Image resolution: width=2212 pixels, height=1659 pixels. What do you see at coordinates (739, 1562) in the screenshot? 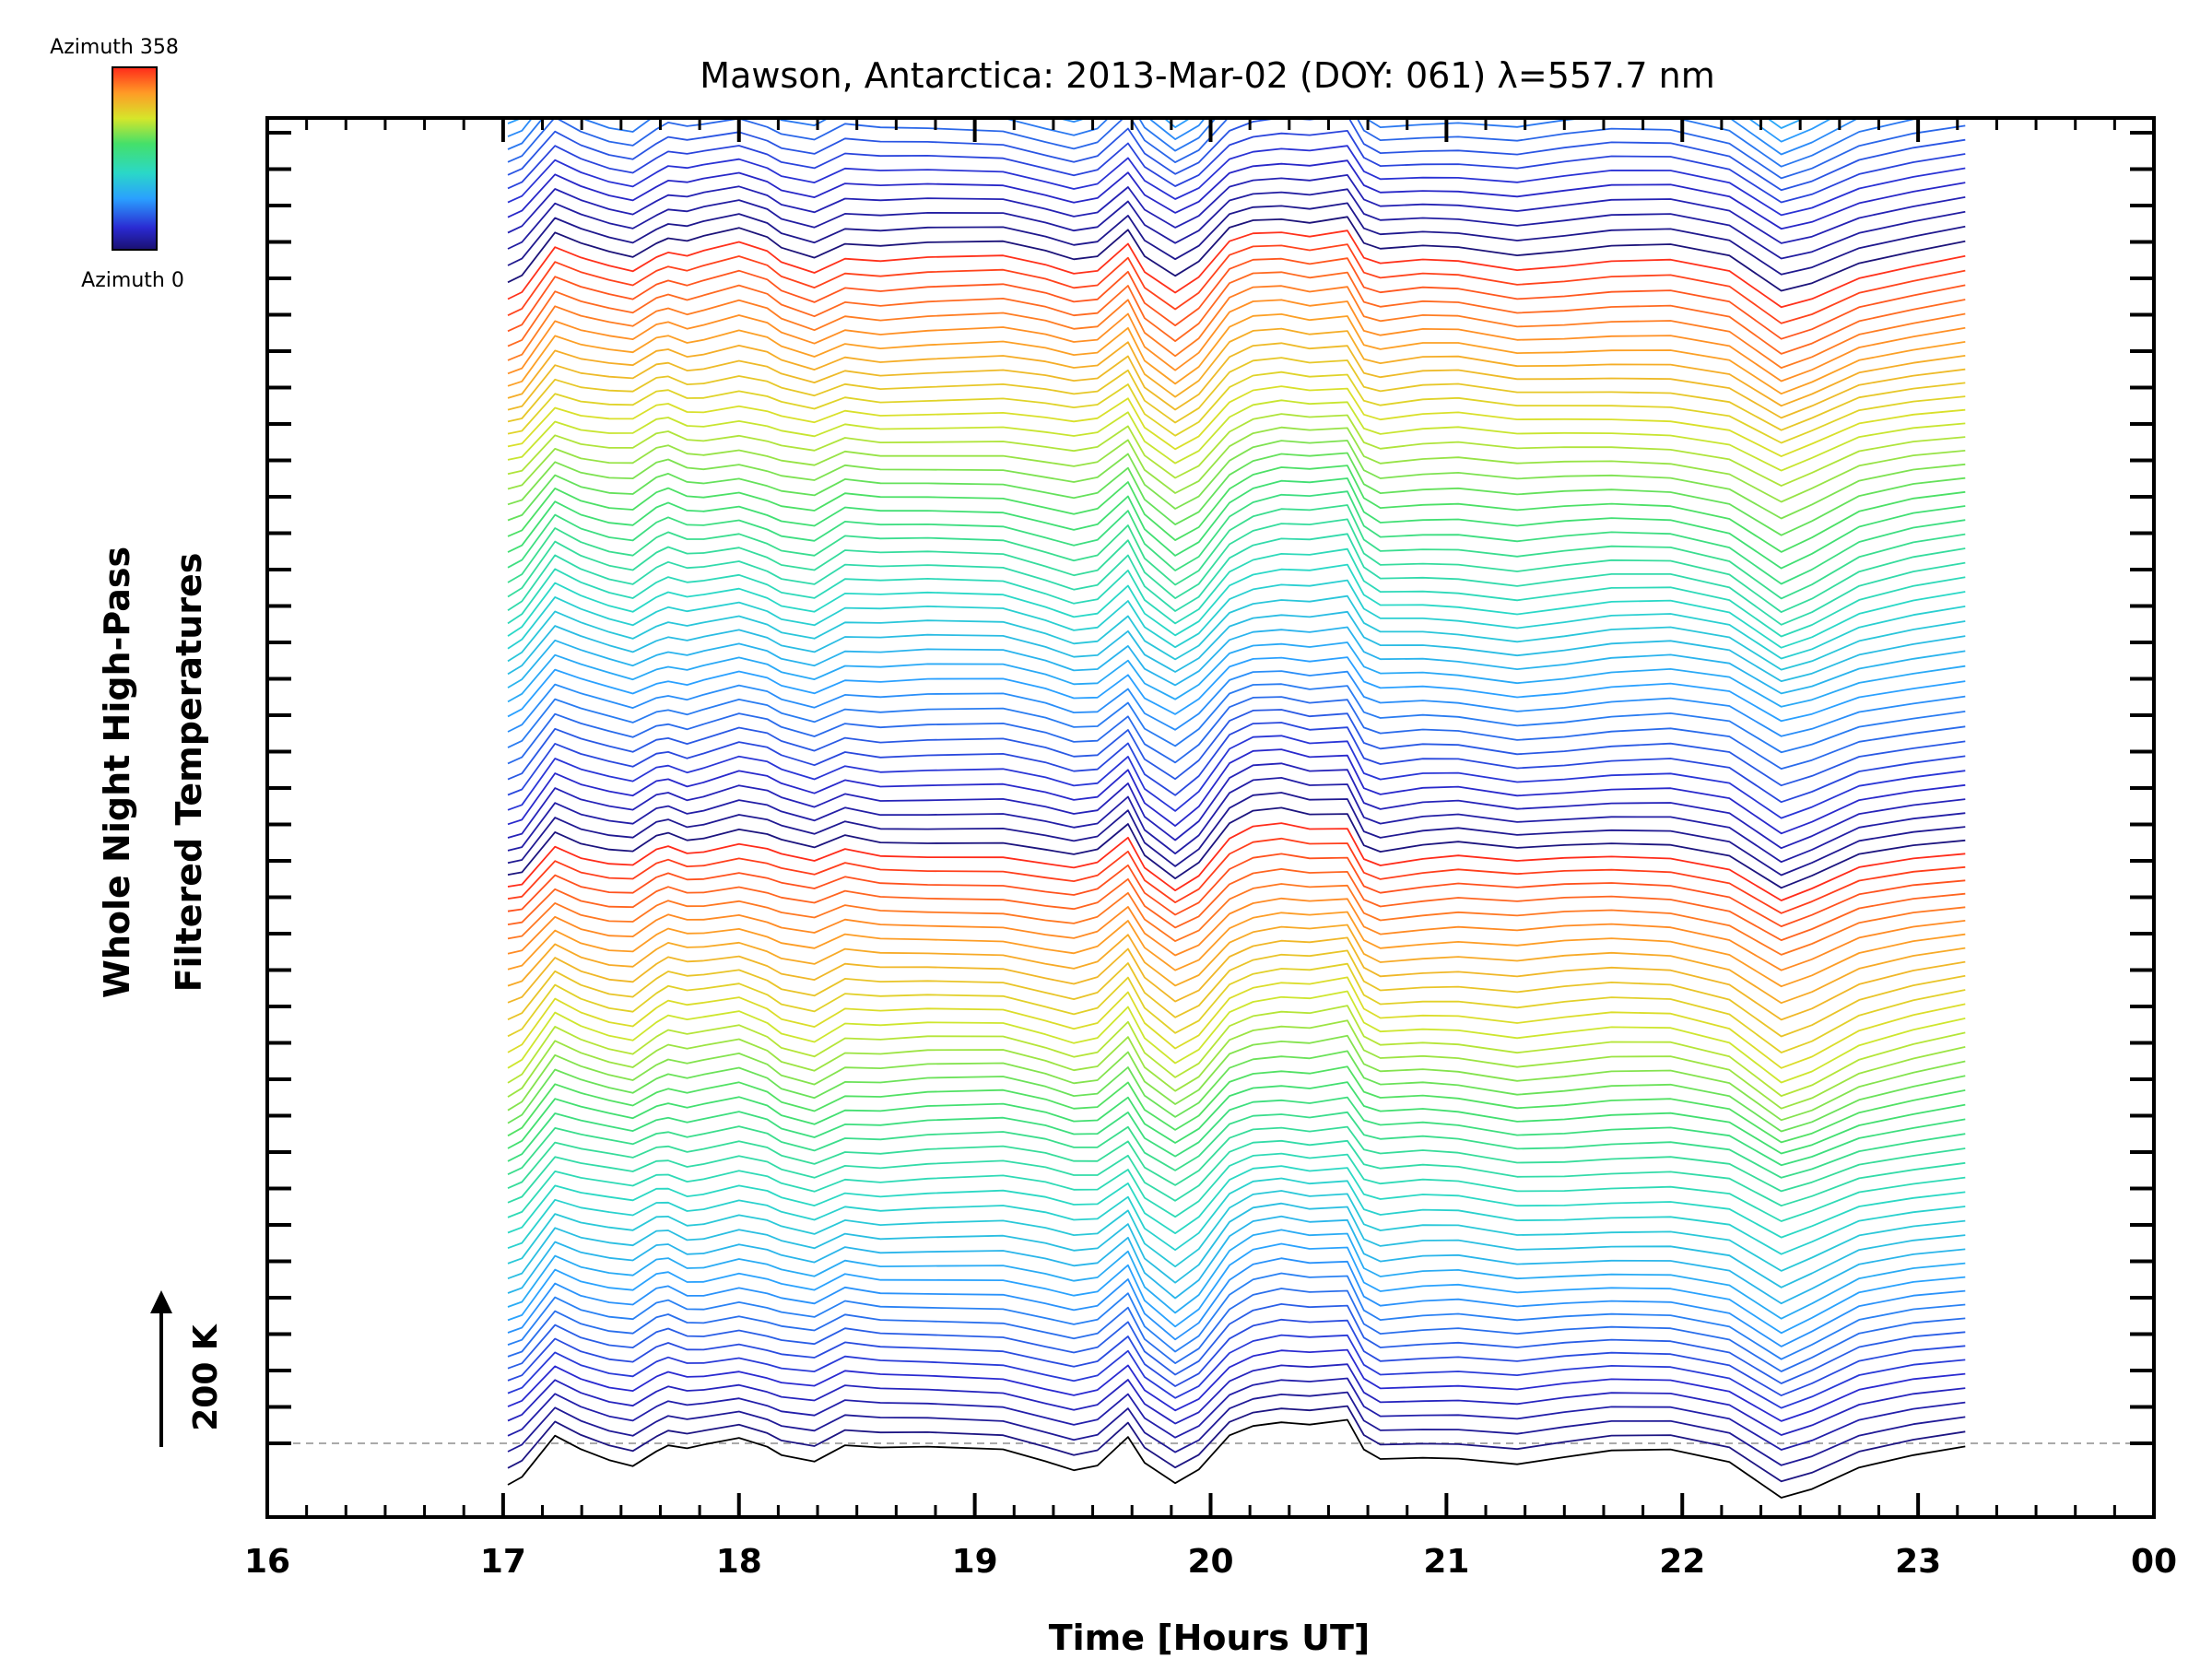
I see `x-tick-label: 18` at bounding box center [739, 1562].